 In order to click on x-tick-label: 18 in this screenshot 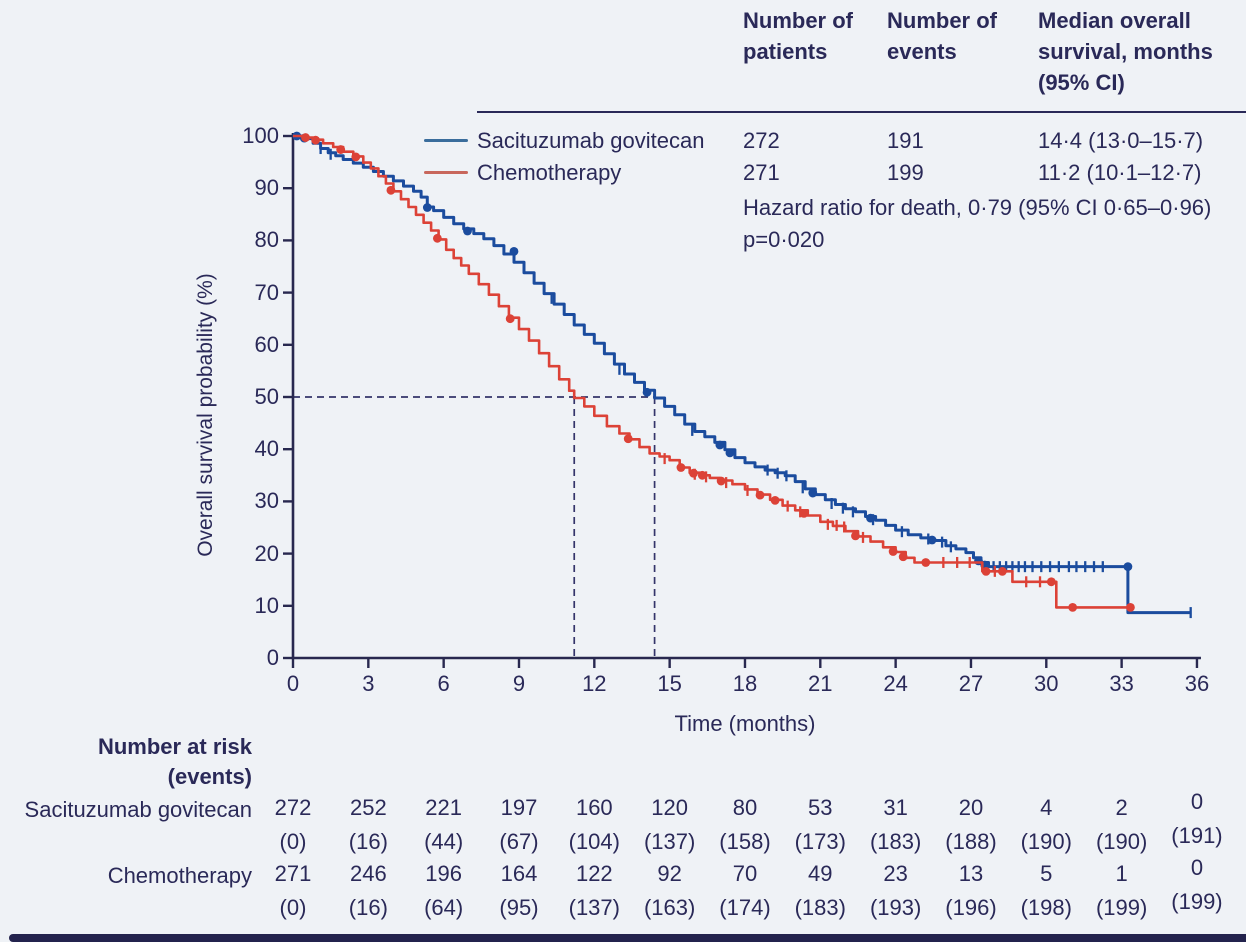, I will do `click(745, 683)`.